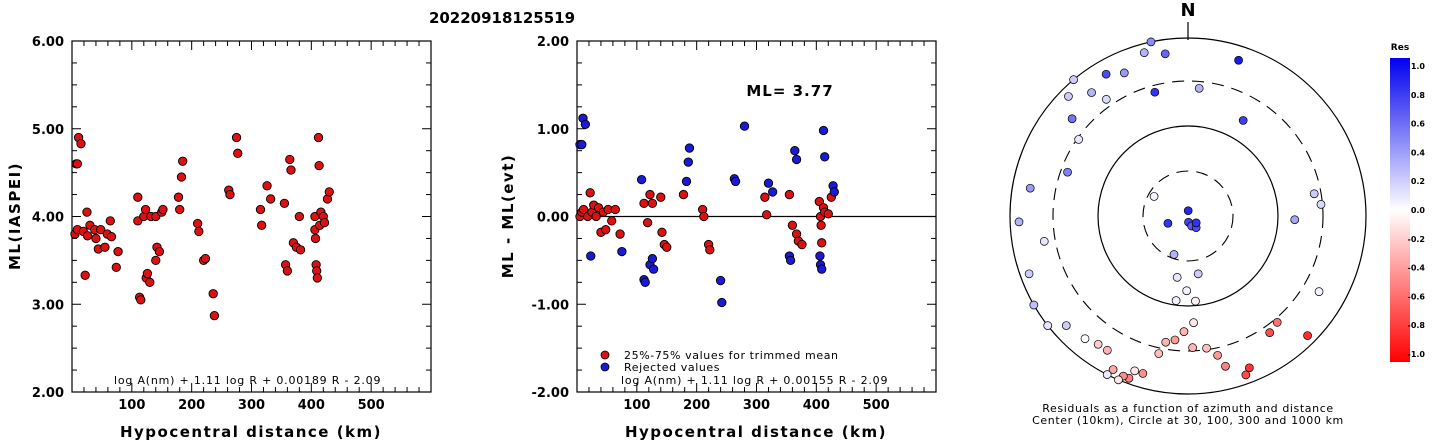  Describe the element at coordinates (1400, 210) in the screenshot. I see `colorbar-gradient` at that location.